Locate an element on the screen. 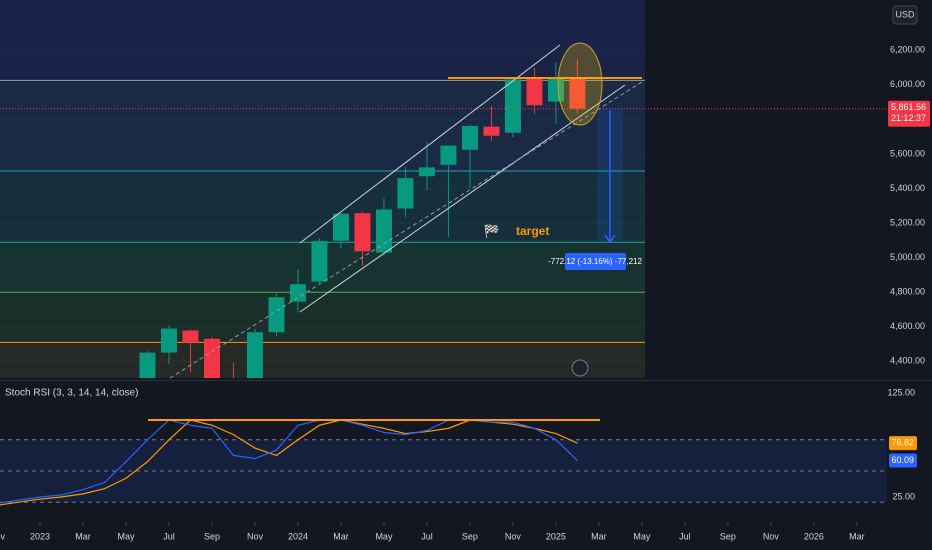 The width and height of the screenshot is (932, 550). rsi-title: Stoch RSI (3, 3, 14, 14, close) is located at coordinates (71, 393).